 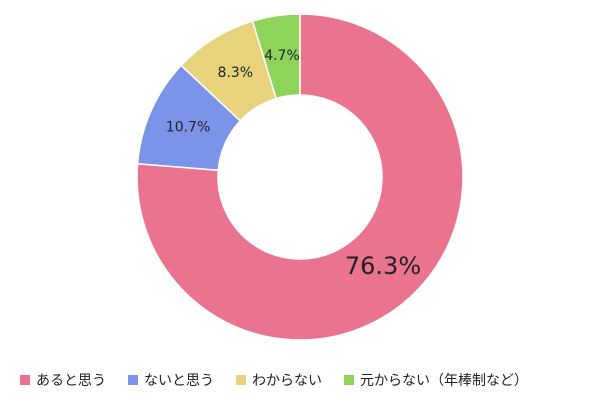 What do you see at coordinates (383, 266) in the screenshot?
I see `slice-label: 76.3%` at bounding box center [383, 266].